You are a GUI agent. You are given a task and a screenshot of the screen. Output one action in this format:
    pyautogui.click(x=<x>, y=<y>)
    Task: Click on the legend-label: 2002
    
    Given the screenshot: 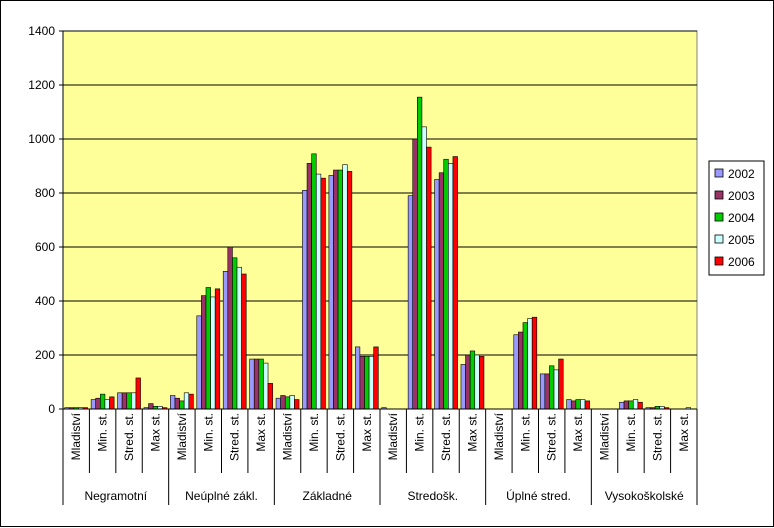 What is the action you would take?
    pyautogui.click(x=741, y=174)
    